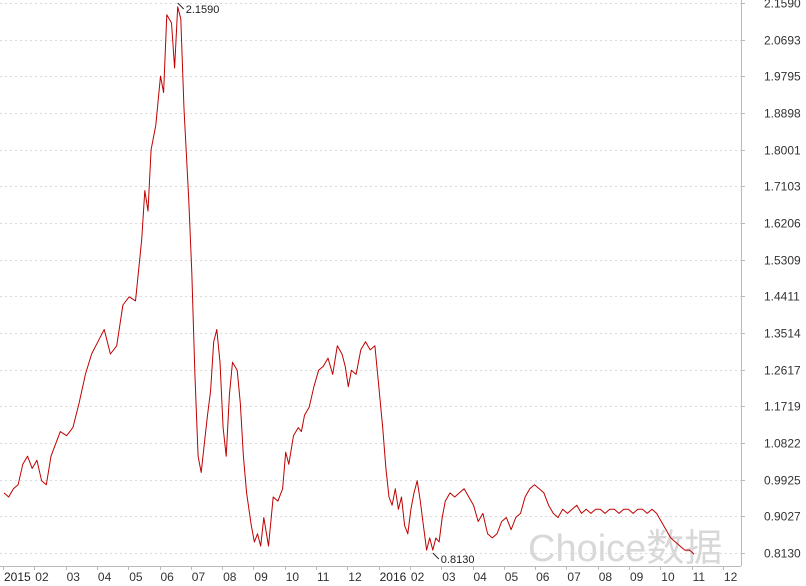  Describe the element at coordinates (782, 261) in the screenshot. I see `y-tick-label: 1.5309` at that location.